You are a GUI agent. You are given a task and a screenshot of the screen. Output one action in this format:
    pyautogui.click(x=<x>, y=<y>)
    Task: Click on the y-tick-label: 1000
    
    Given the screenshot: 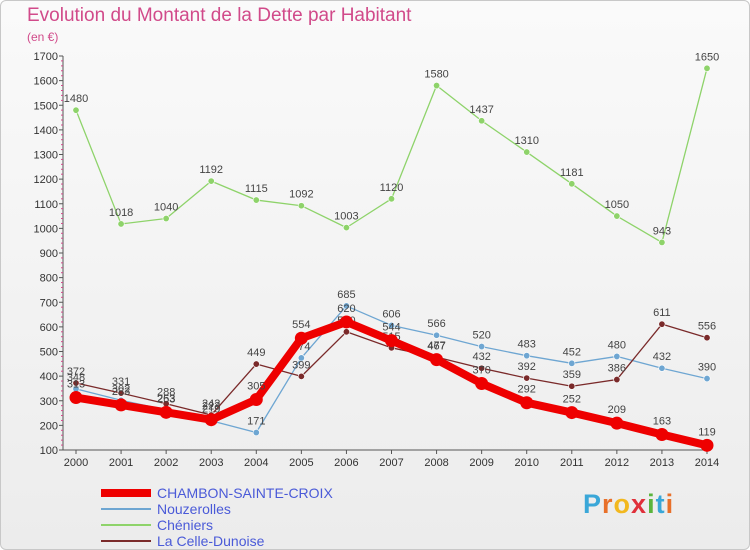 What is the action you would take?
    pyautogui.click(x=46, y=229)
    